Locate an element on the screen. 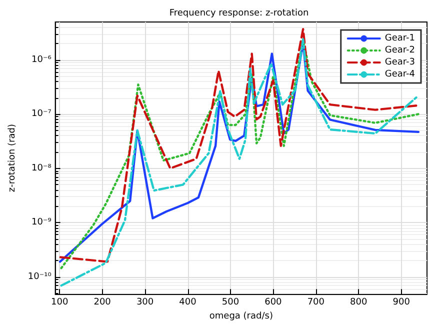  x-tick-label: 200 is located at coordinates (103, 303).